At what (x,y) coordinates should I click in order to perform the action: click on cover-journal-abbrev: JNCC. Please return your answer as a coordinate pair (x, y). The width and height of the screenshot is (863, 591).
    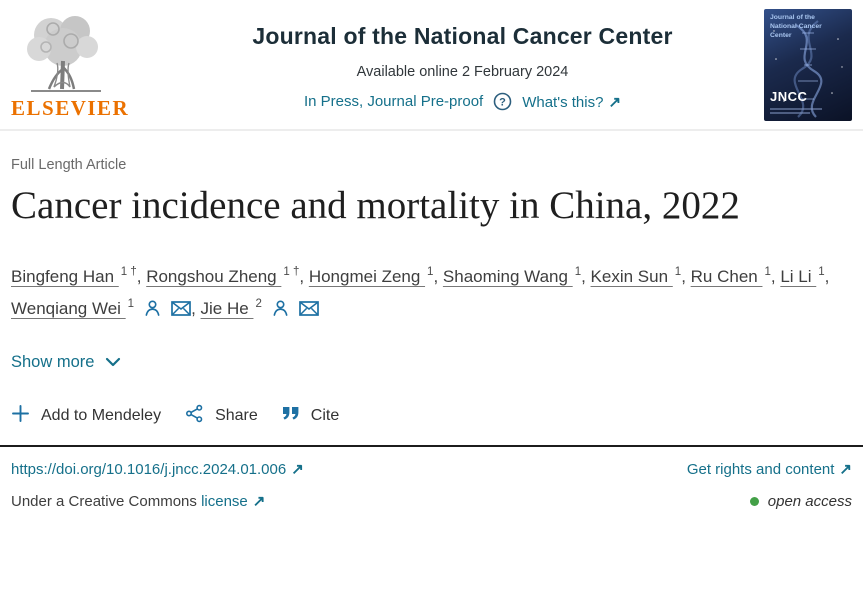
    Looking at the image, I should click on (789, 96).